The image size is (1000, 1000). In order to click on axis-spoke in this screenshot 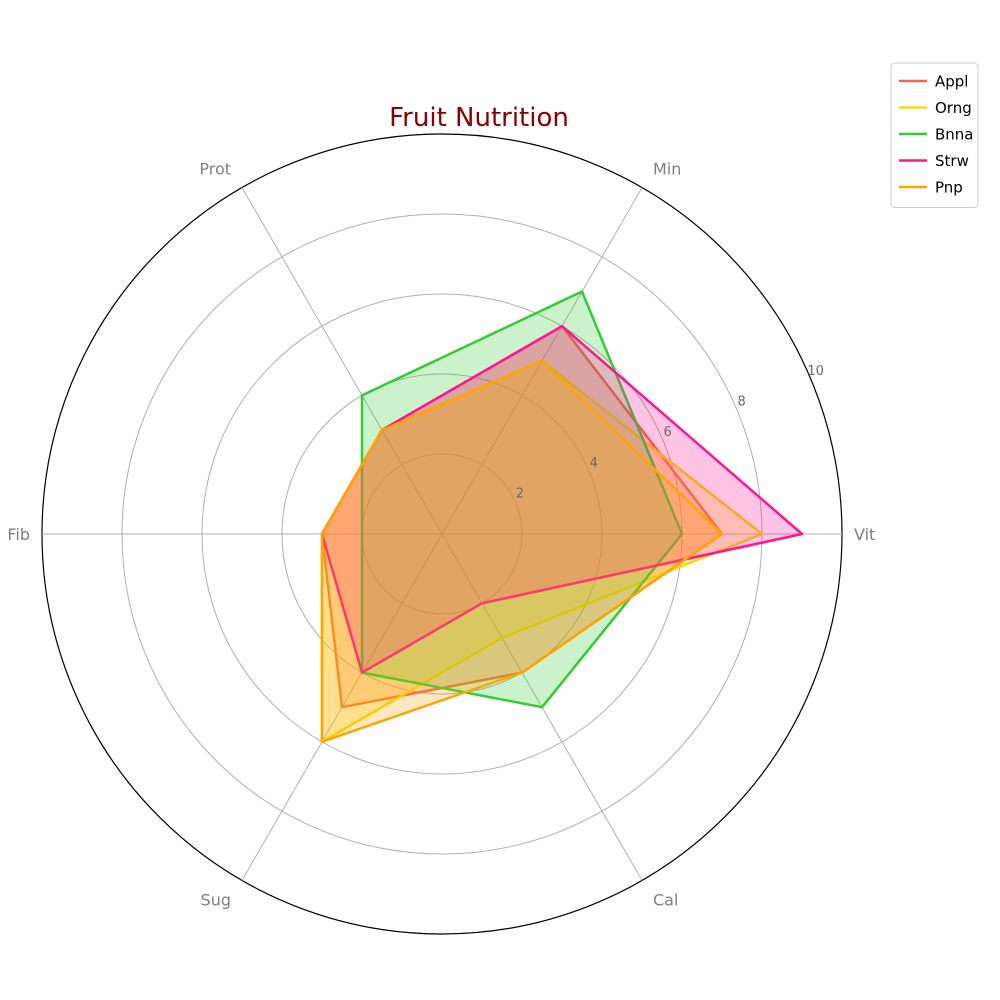, I will do `click(342, 361)`.